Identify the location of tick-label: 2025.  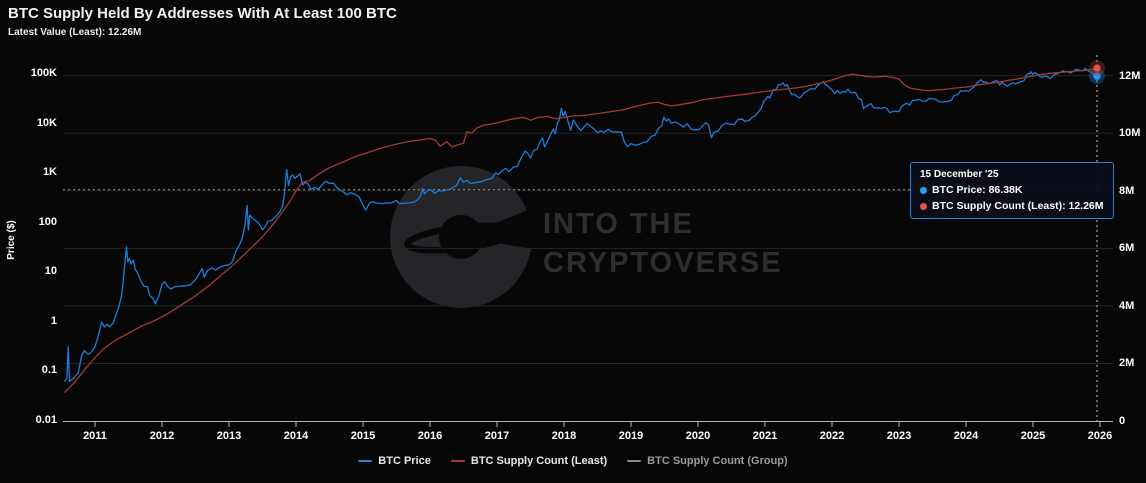
(1033, 436).